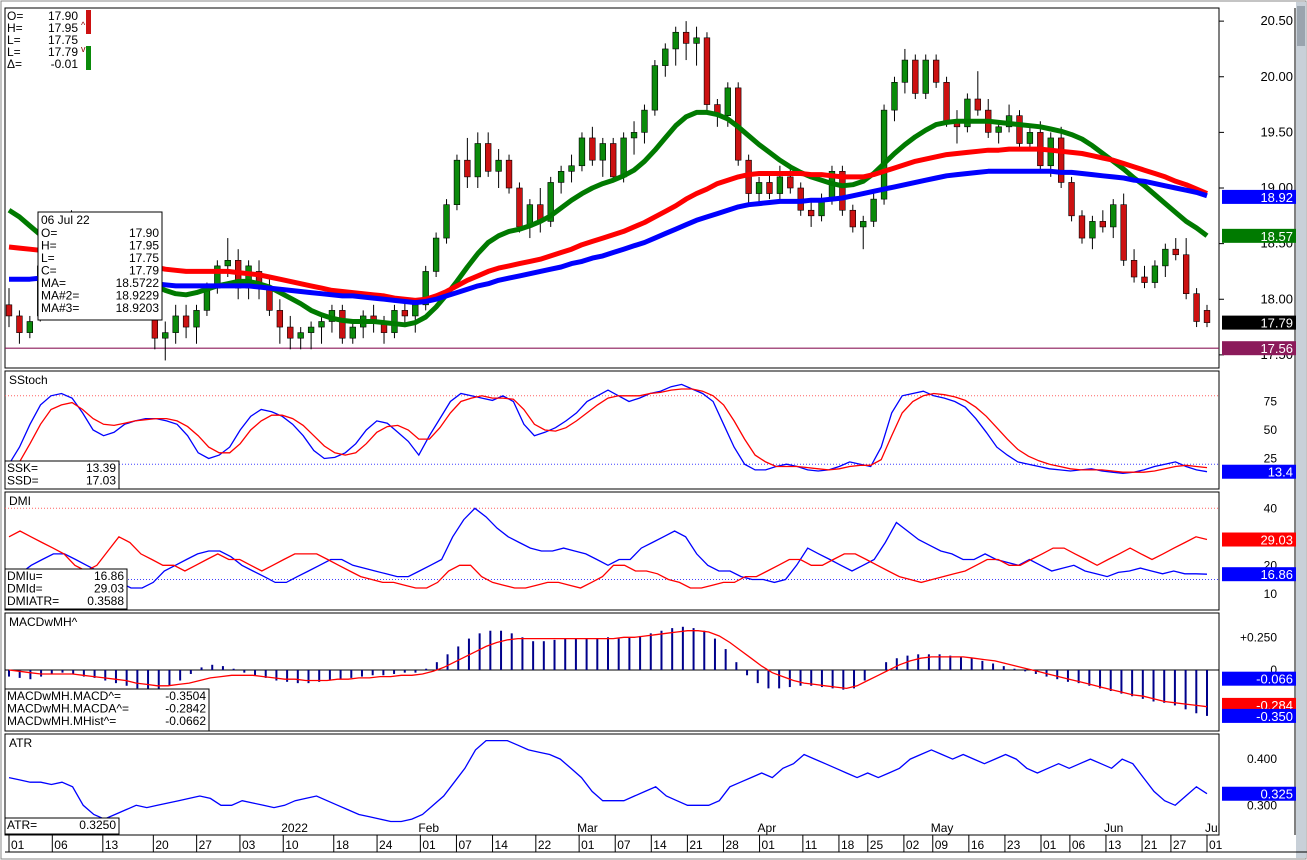  What do you see at coordinates (14, 52) in the screenshot?
I see `header-key: L=` at bounding box center [14, 52].